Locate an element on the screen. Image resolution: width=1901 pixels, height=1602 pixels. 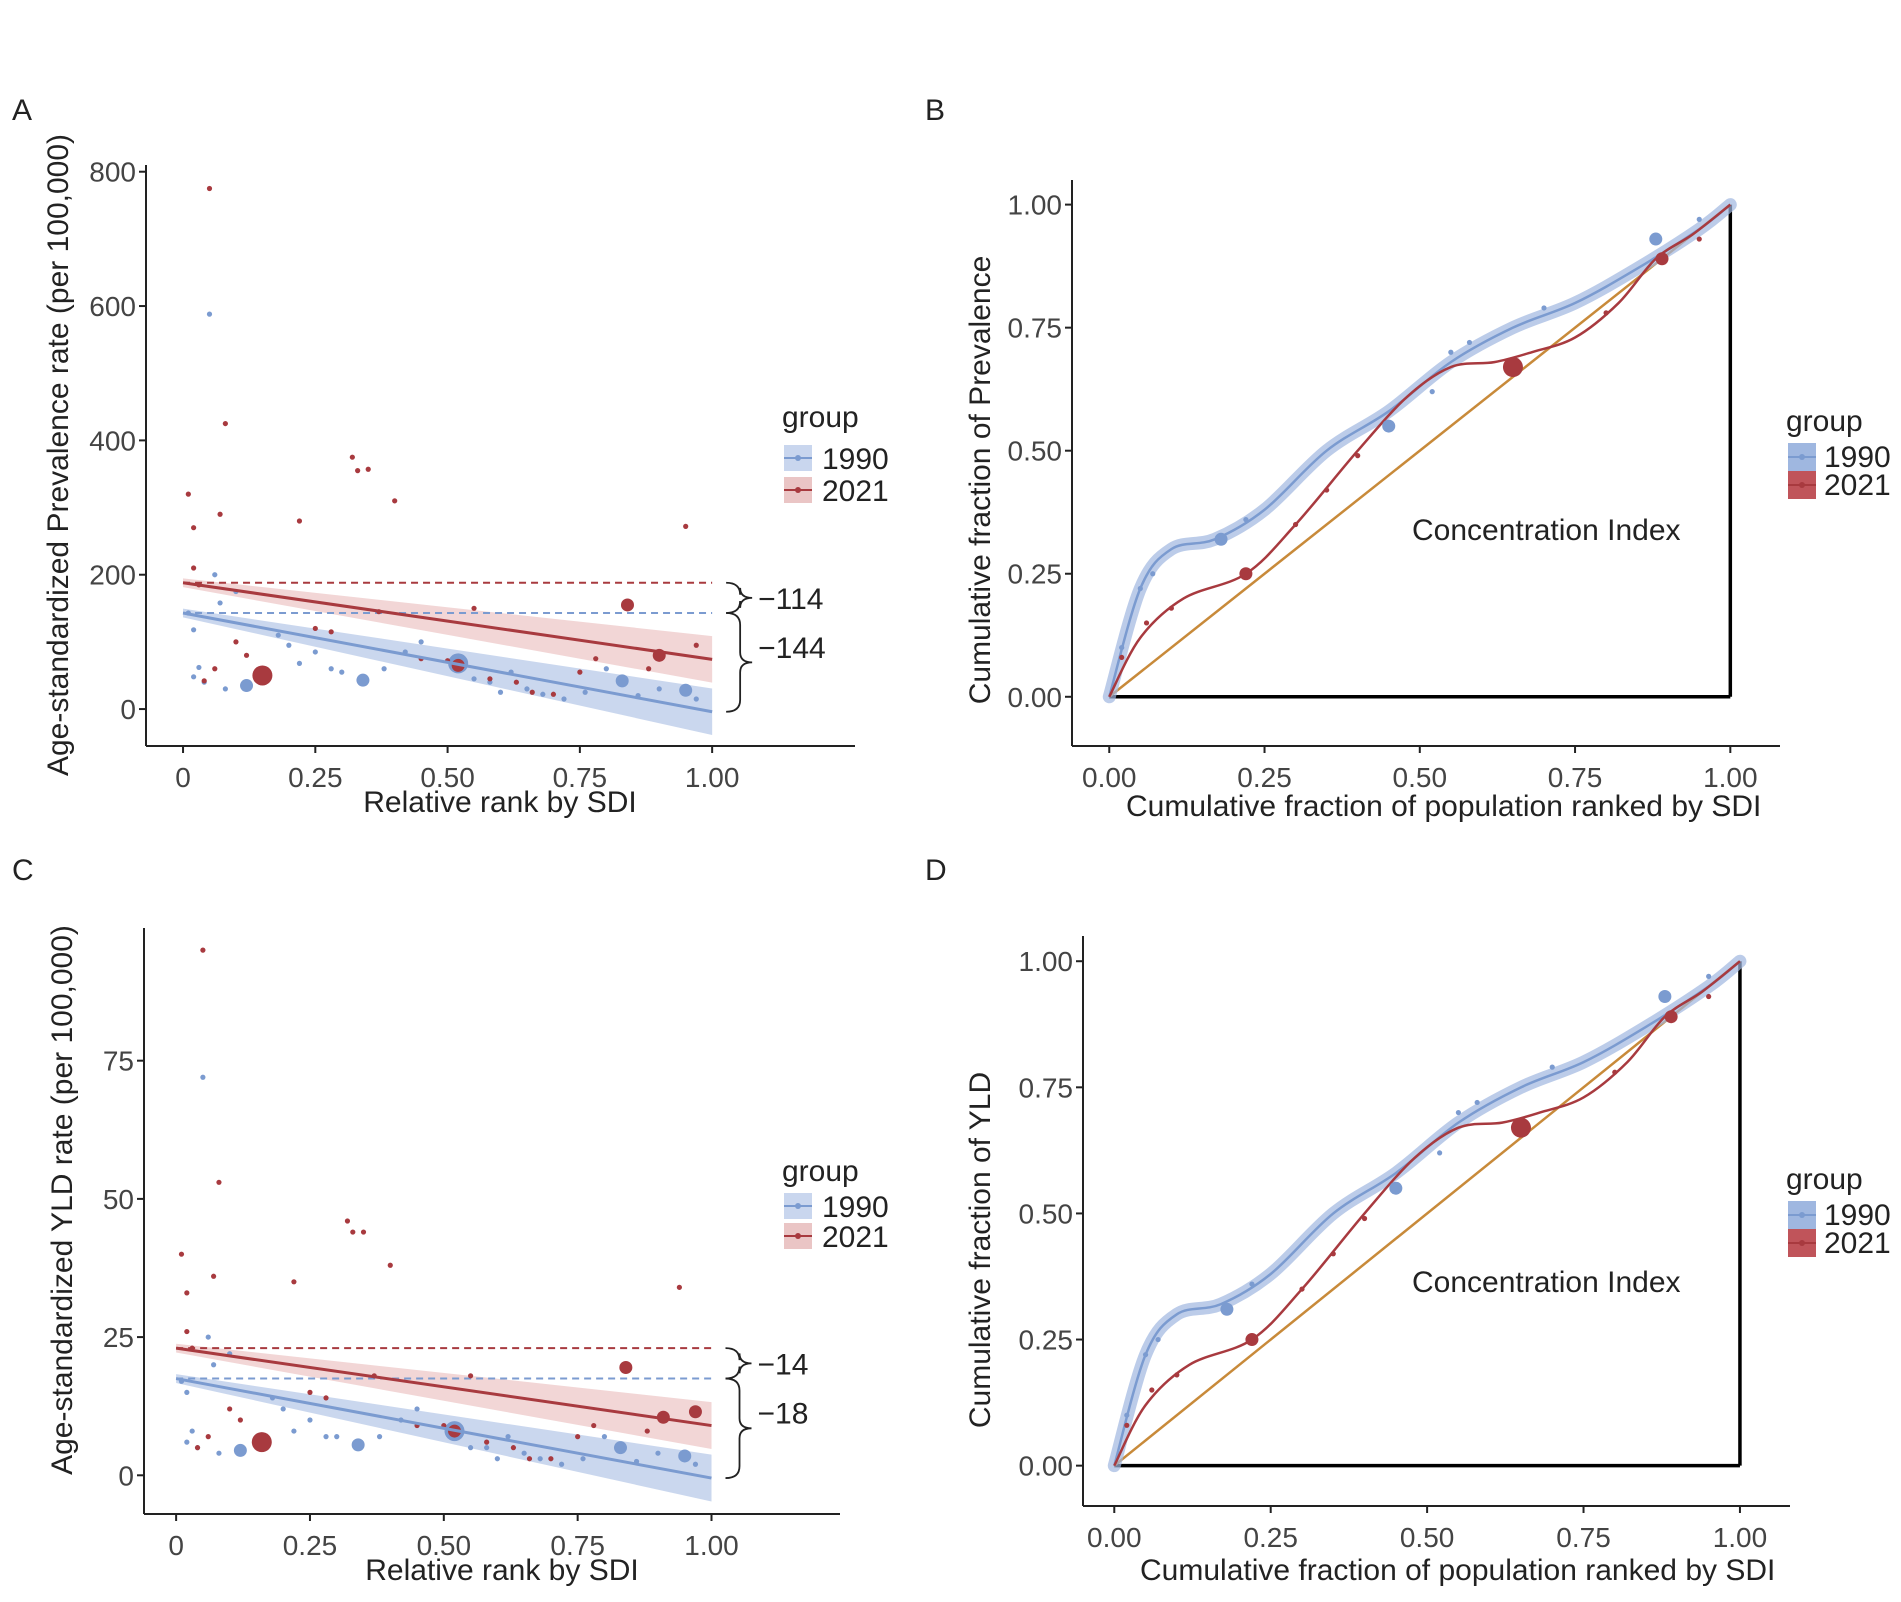
panel-b-ytick-label: 0.50 is located at coordinates (1035, 451).